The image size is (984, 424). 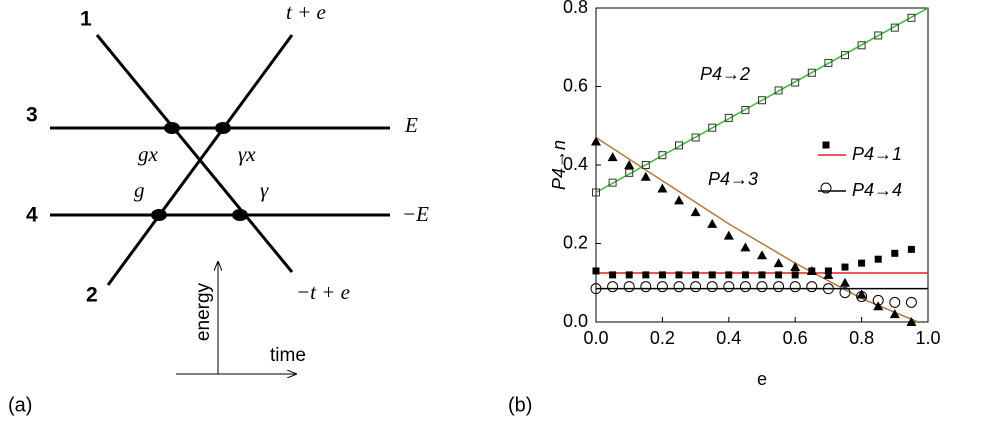 I want to click on crossing-label: gx, so click(x=148, y=154).